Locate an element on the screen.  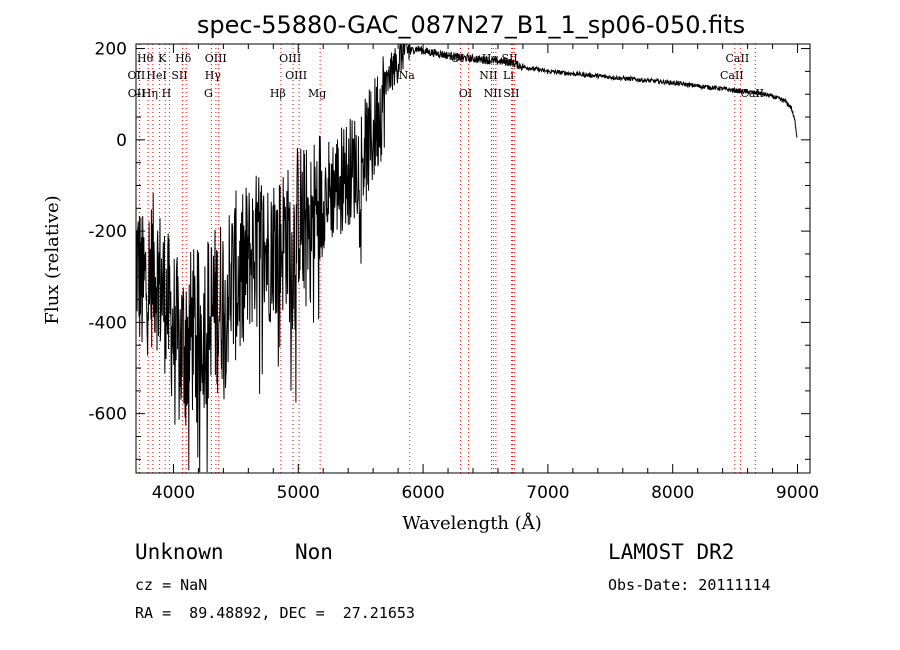
spectral-line-label: K is located at coordinates (162, 58).